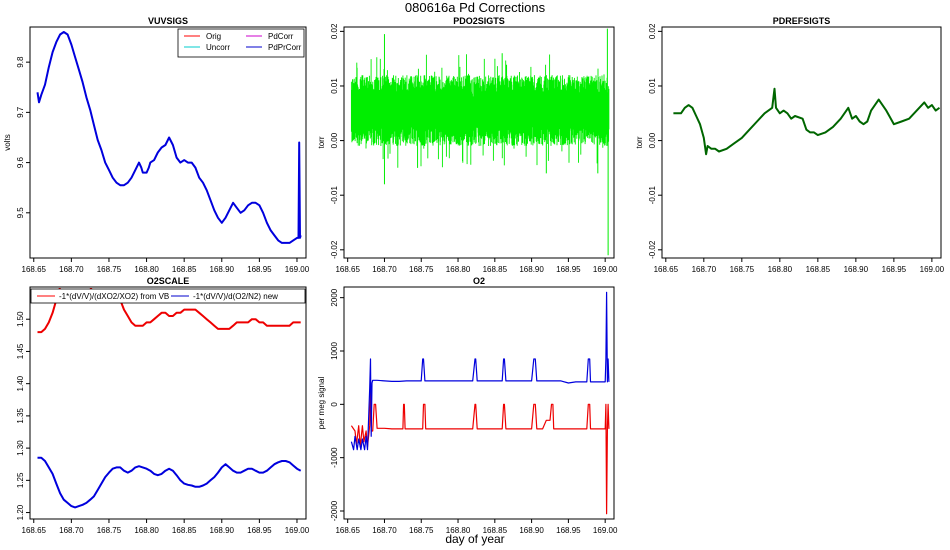  I want to click on y-tick-label: 1000, so click(334, 351).